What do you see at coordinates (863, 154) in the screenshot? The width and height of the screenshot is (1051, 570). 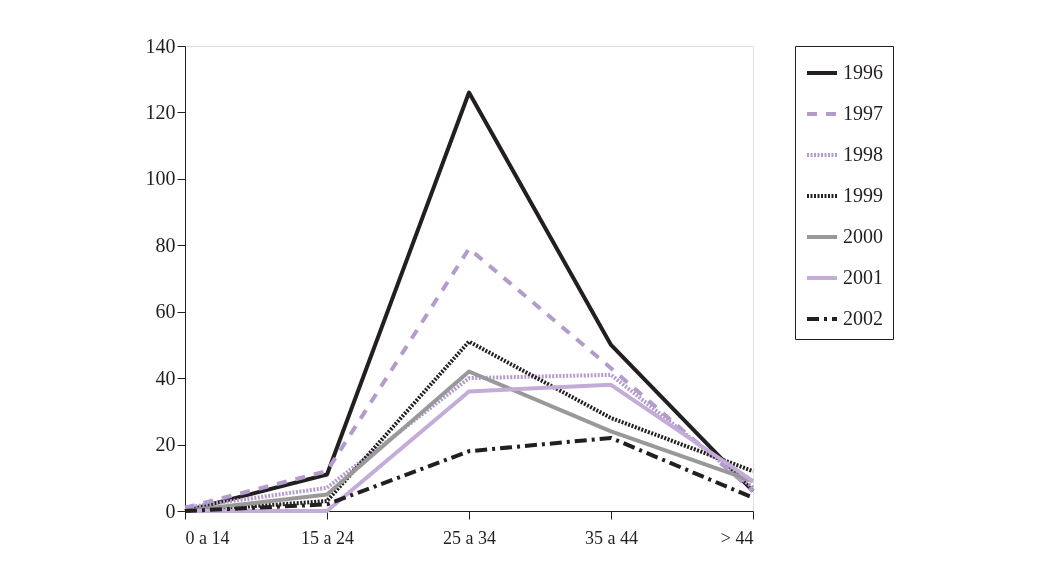 I see `legend-label: 1998` at bounding box center [863, 154].